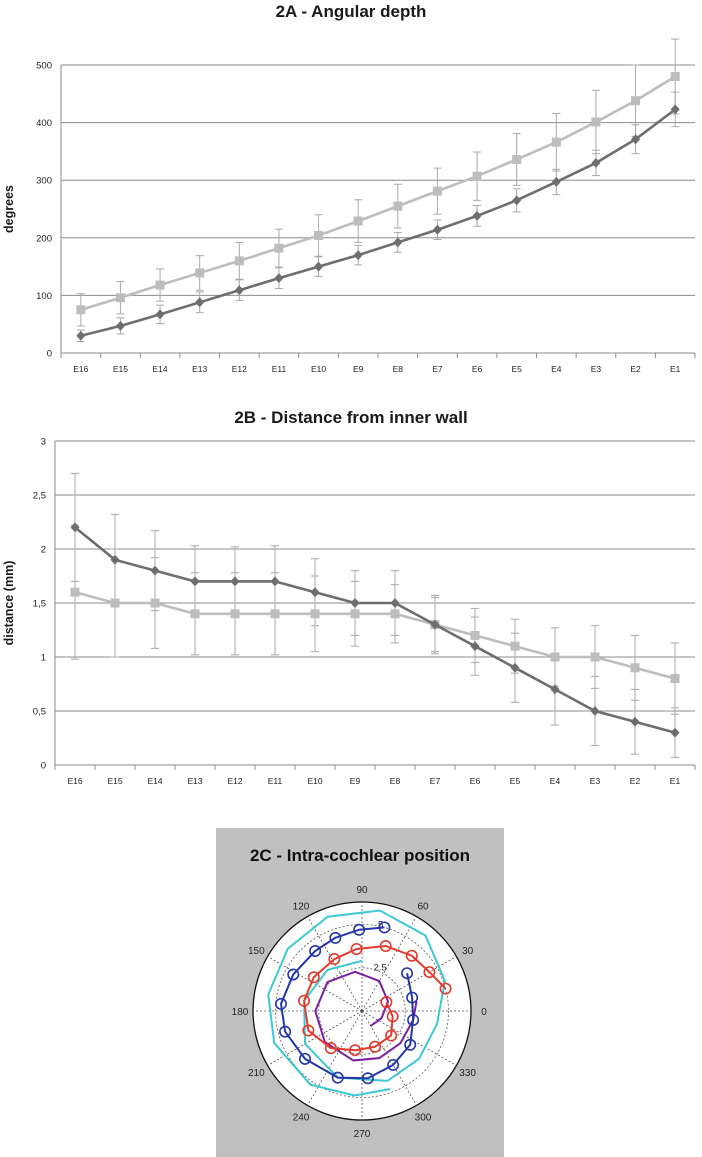 The image size is (702, 1157). Describe the element at coordinates (423, 1118) in the screenshot. I see `angle-label: 300` at that location.